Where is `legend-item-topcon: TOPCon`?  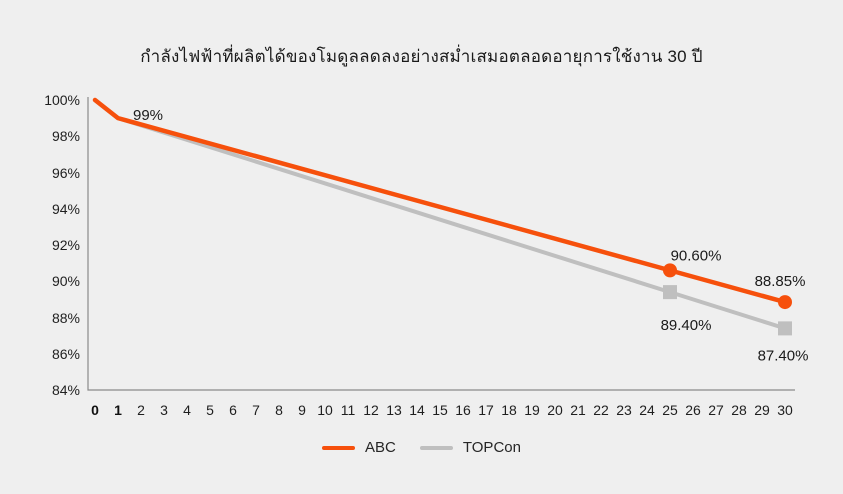
legend-item-topcon: TOPCon is located at coordinates (470, 447).